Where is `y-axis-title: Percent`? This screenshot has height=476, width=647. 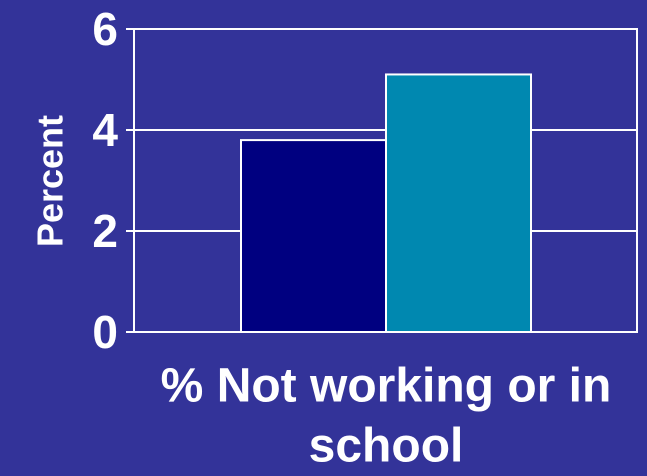
y-axis-title: Percent is located at coordinates (50, 181).